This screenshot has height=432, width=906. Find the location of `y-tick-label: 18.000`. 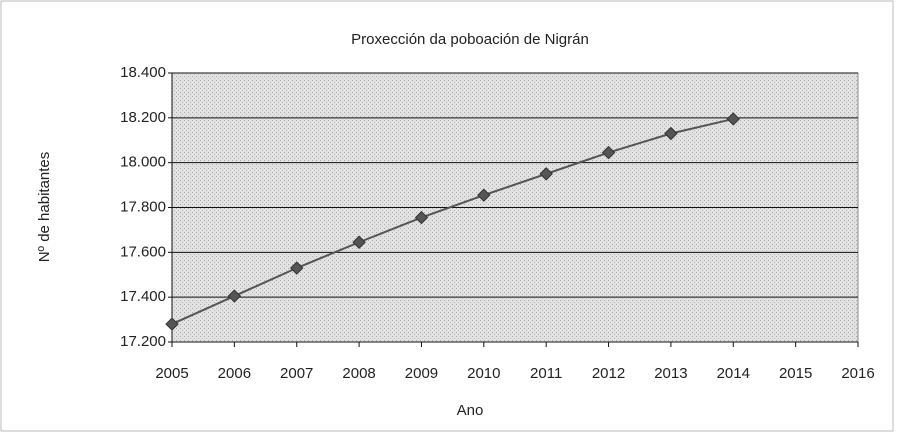

y-tick-label: 18.000 is located at coordinates (143, 162).